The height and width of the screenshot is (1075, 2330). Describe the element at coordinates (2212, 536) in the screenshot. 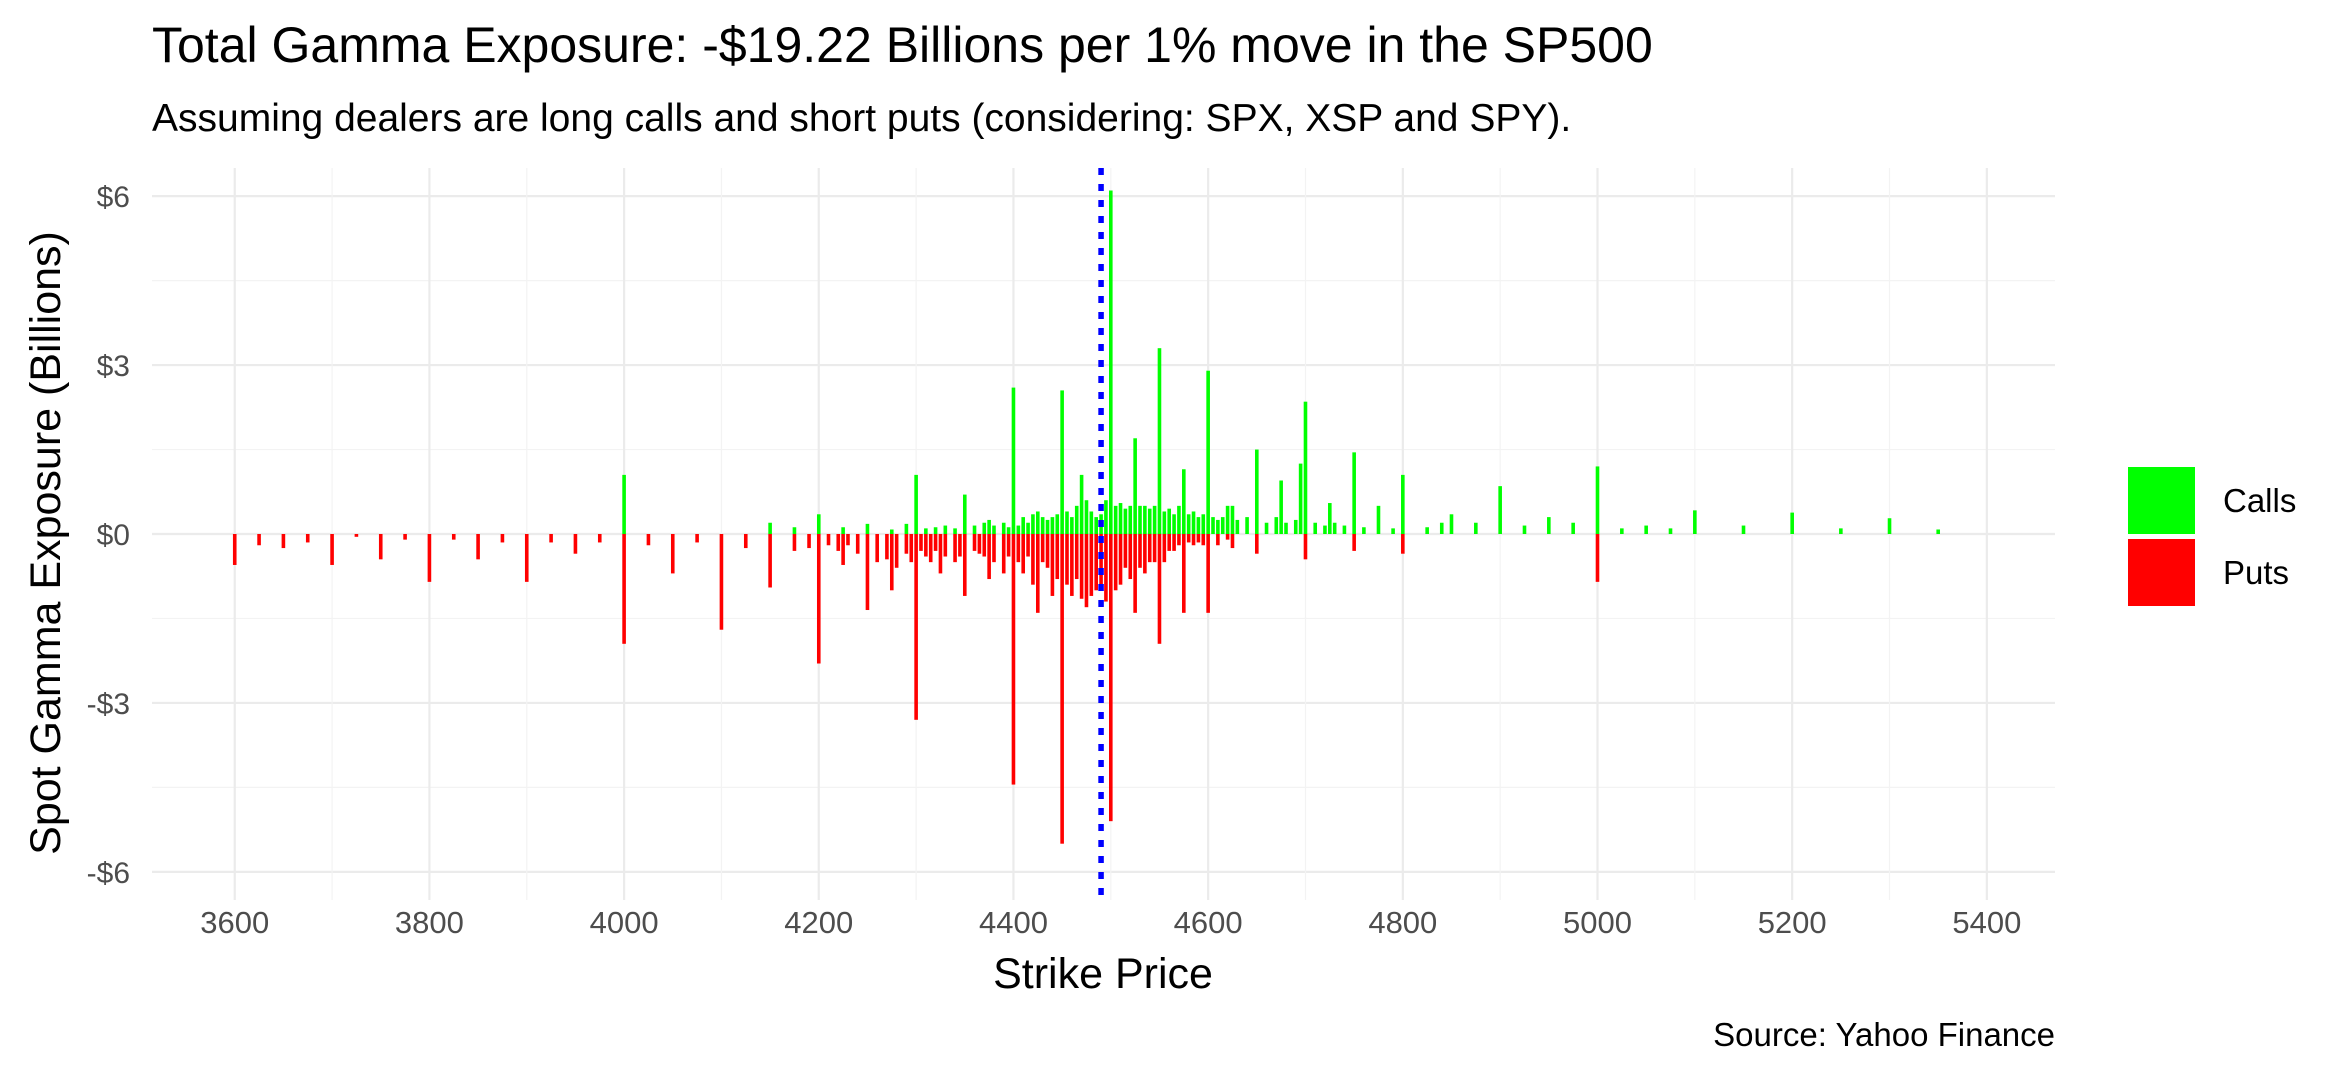

I see `legend: Calls Puts` at that location.